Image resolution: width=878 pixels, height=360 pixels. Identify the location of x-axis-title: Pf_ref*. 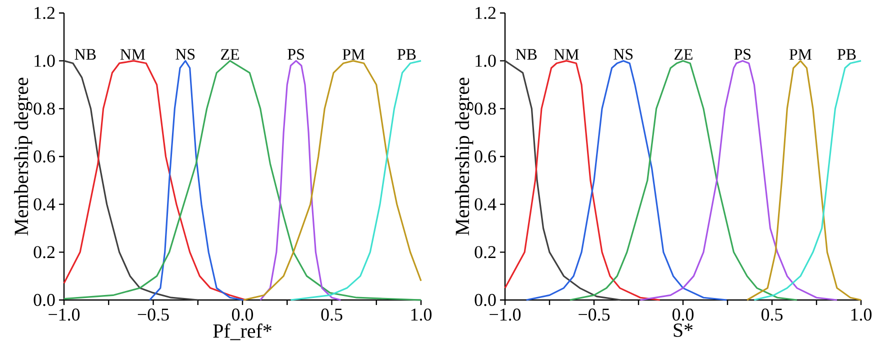
(242, 332).